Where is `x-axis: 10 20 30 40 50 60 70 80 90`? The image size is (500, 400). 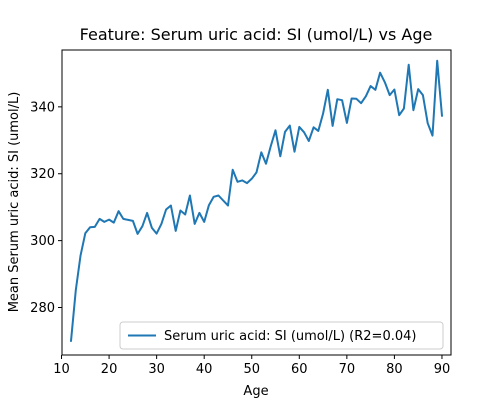 x-axis: 10 20 30 40 50 60 70 80 90 is located at coordinates (251, 366).